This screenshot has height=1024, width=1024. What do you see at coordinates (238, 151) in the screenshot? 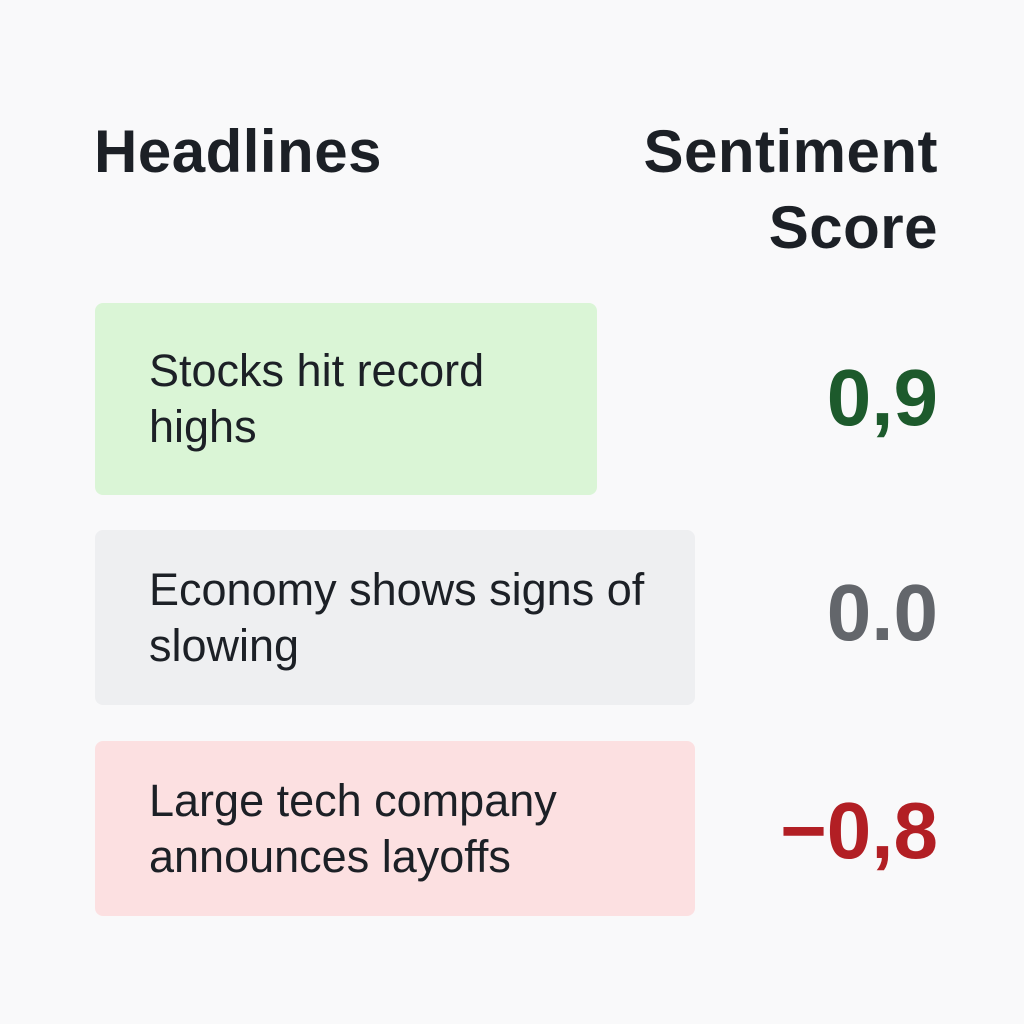
I see `headlines-column-header: Headlines` at bounding box center [238, 151].